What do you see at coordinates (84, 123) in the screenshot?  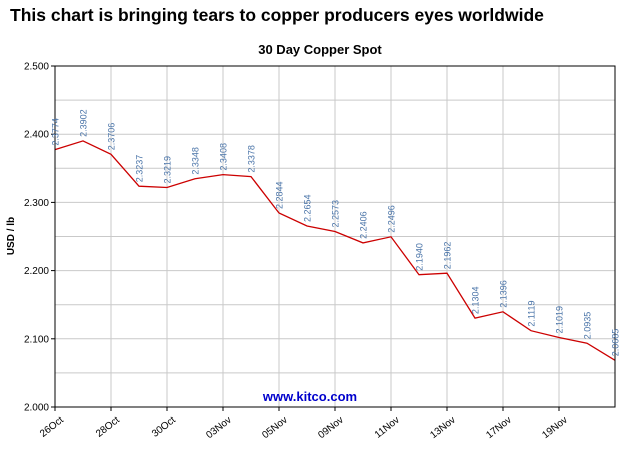 I see `data-point-label: 2.3902` at bounding box center [84, 123].